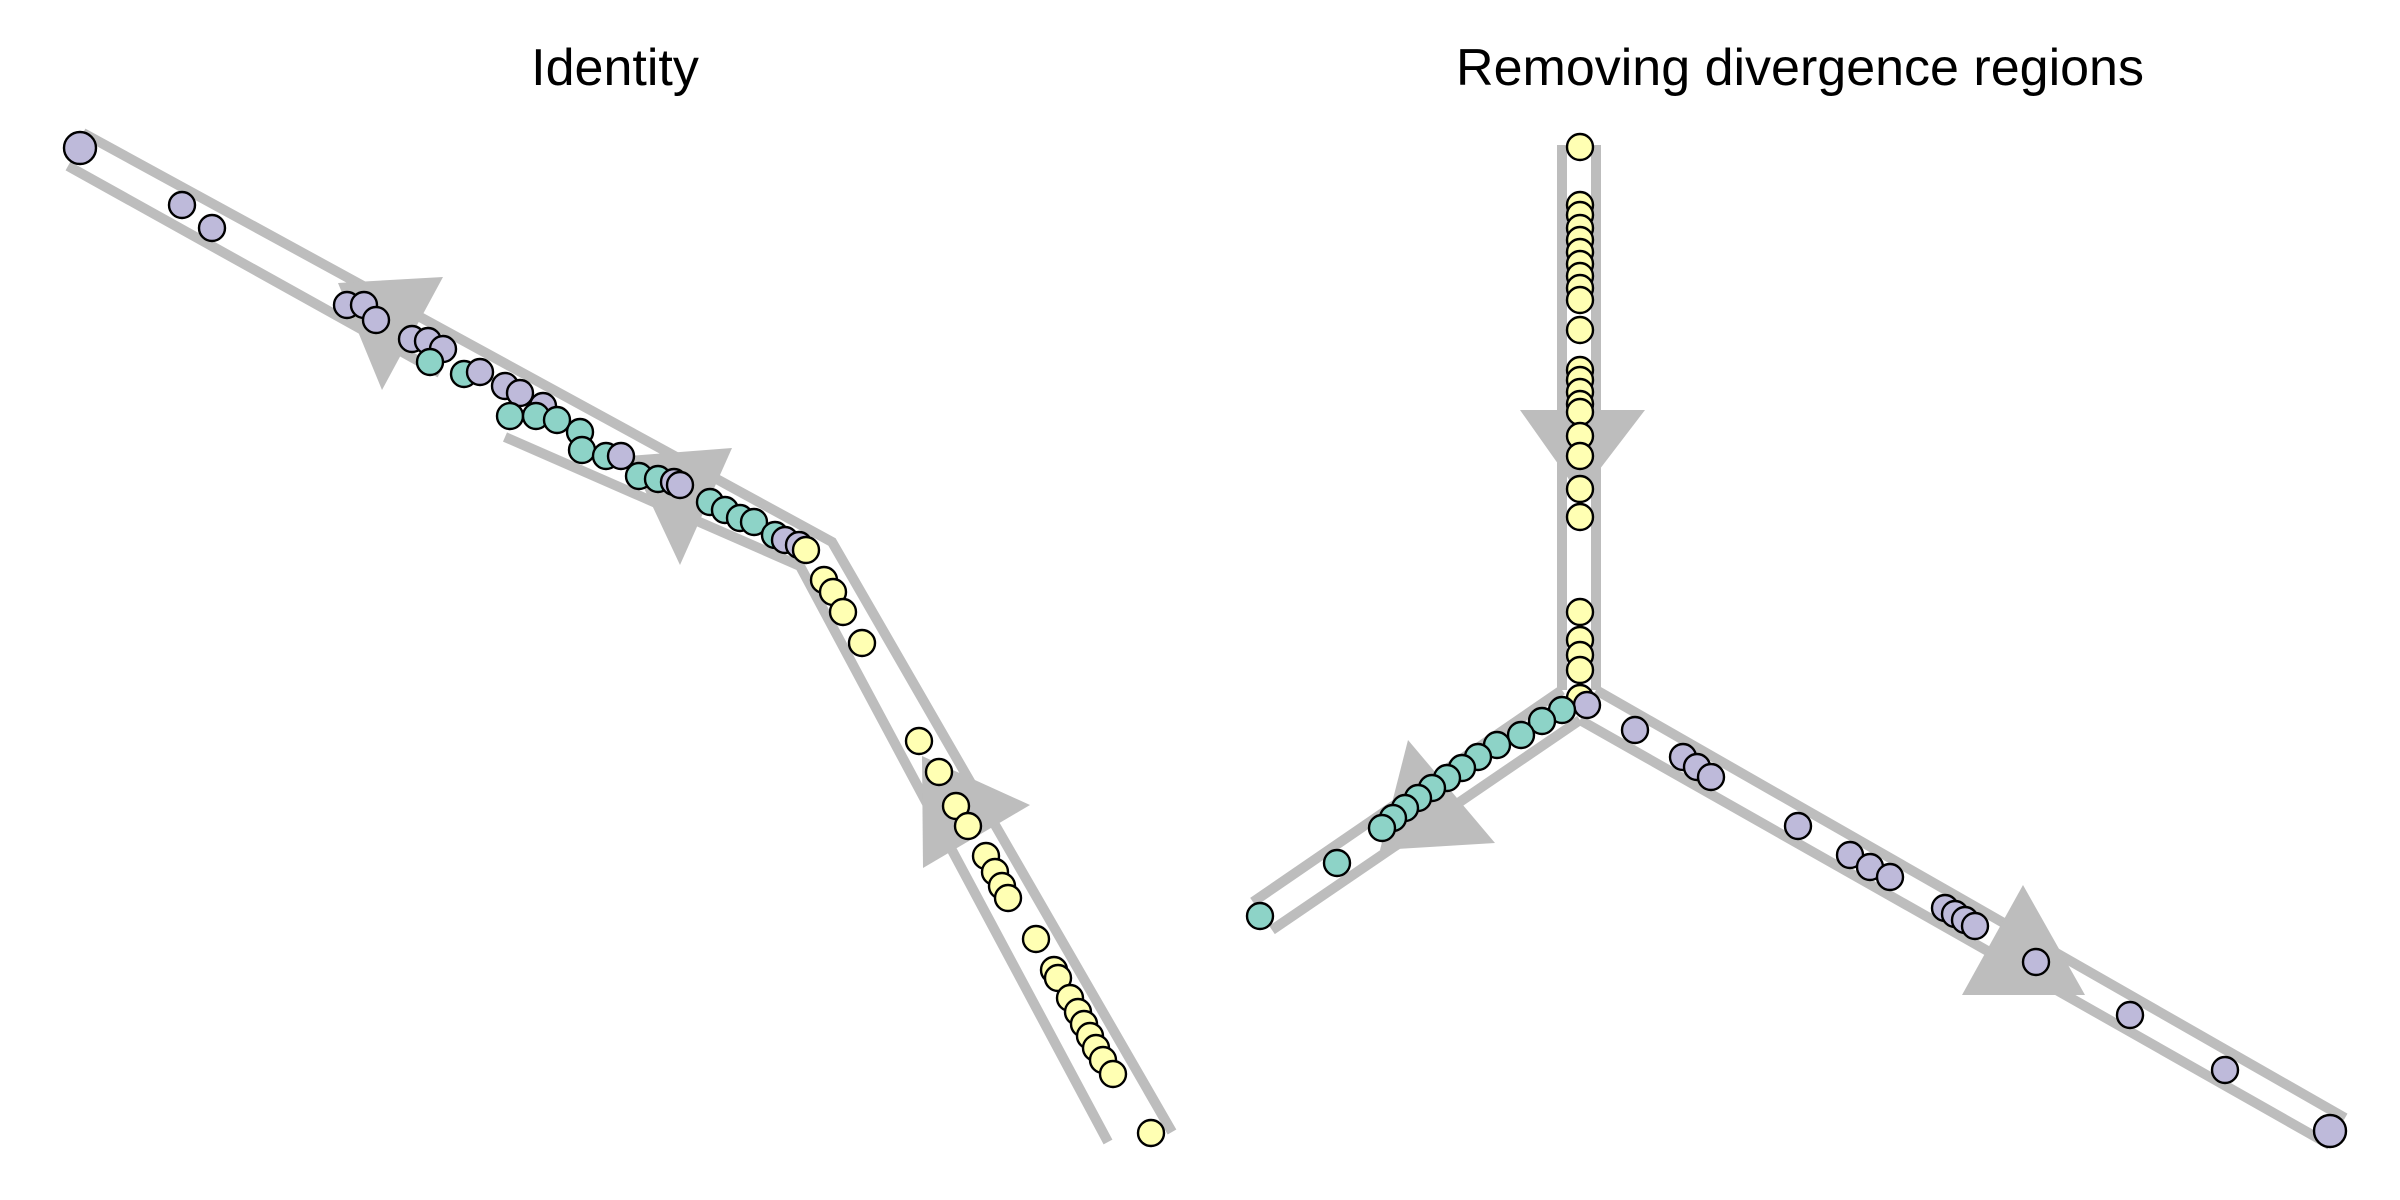 The height and width of the screenshot is (1200, 2400). I want to click on arrow-head-right-branch, so click(2023, 940).